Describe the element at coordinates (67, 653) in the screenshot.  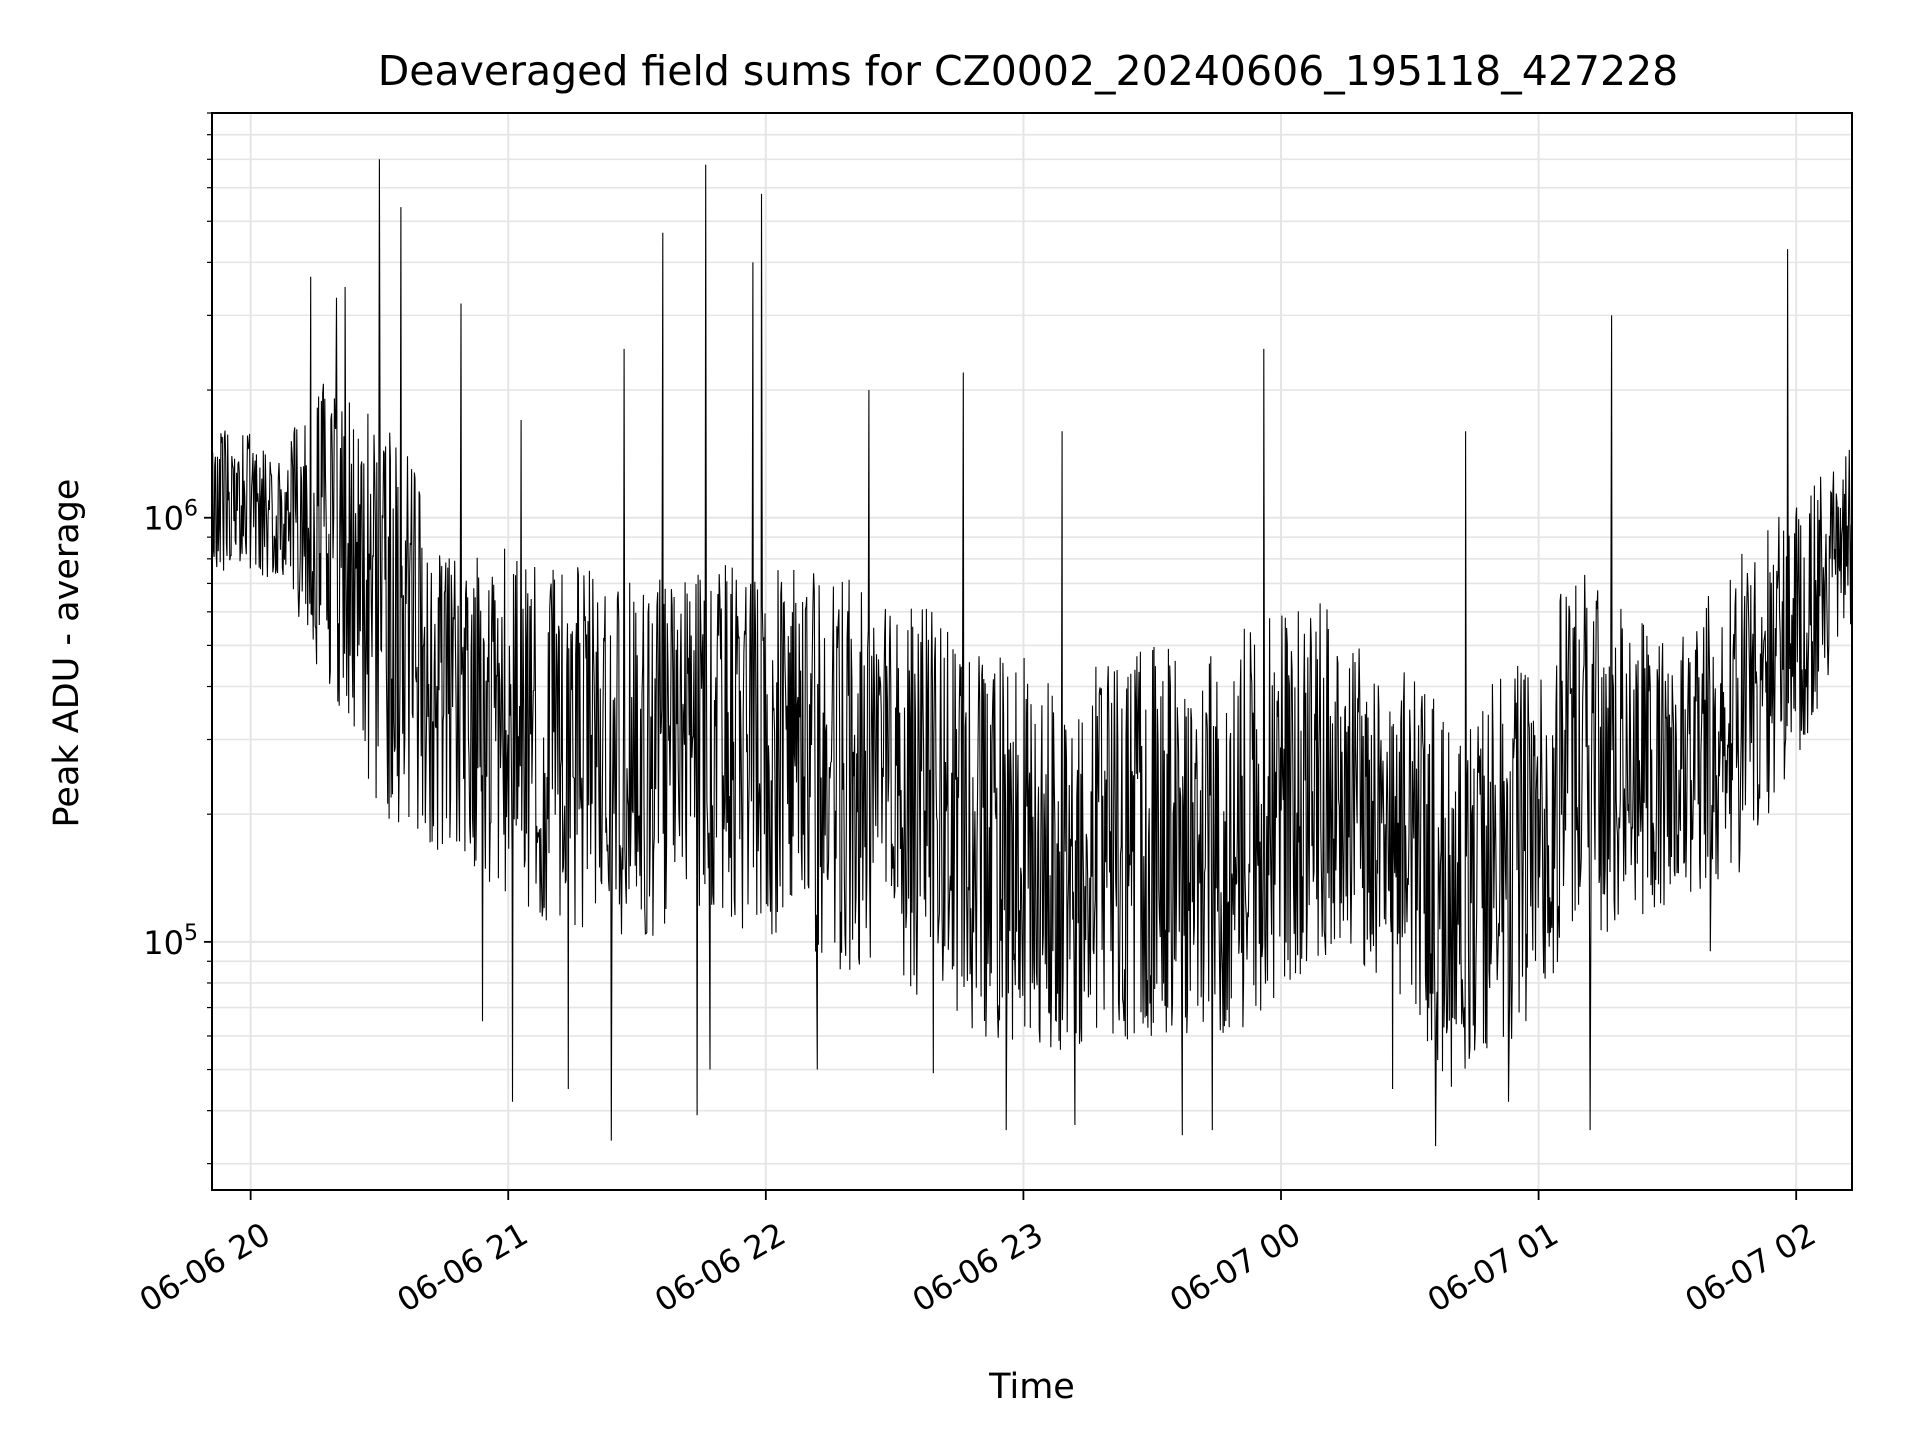
I see `y-axis-label: Peak ADU - average` at that location.